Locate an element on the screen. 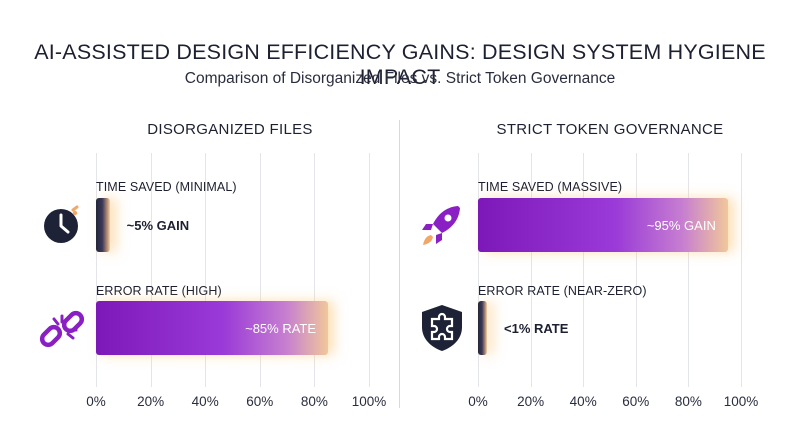 Image resolution: width=800 pixels, height=447 pixels. bar-value-label: <1% RATE is located at coordinates (536, 328).